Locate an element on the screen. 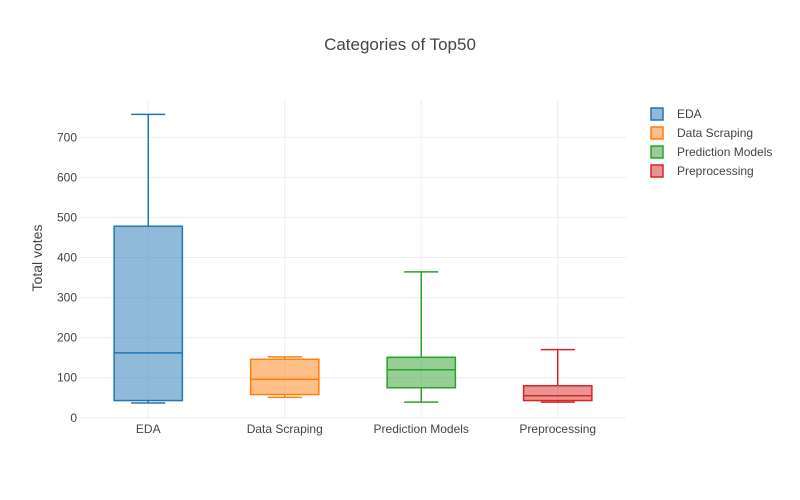  y-tick-label: 0 is located at coordinates (73, 418).